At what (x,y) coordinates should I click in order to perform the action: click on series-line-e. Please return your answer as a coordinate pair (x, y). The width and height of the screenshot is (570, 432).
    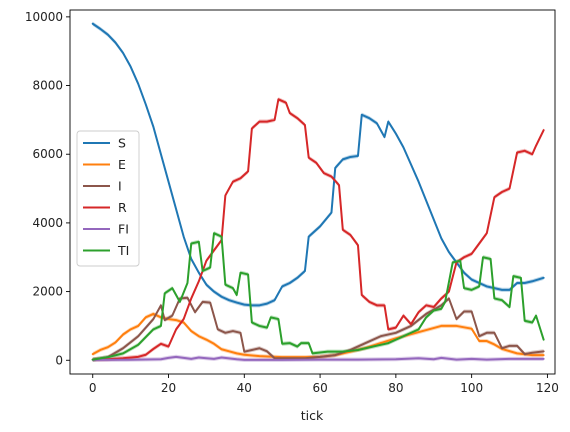
    Looking at the image, I should click on (318, 335).